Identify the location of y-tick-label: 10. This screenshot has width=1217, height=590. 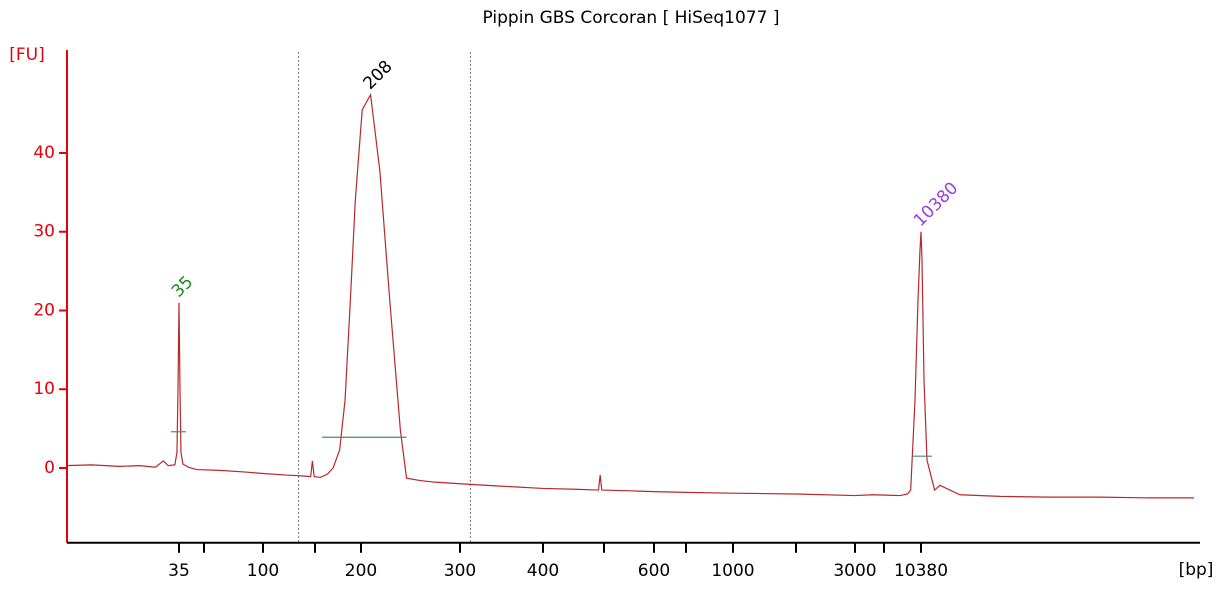
(44, 389).